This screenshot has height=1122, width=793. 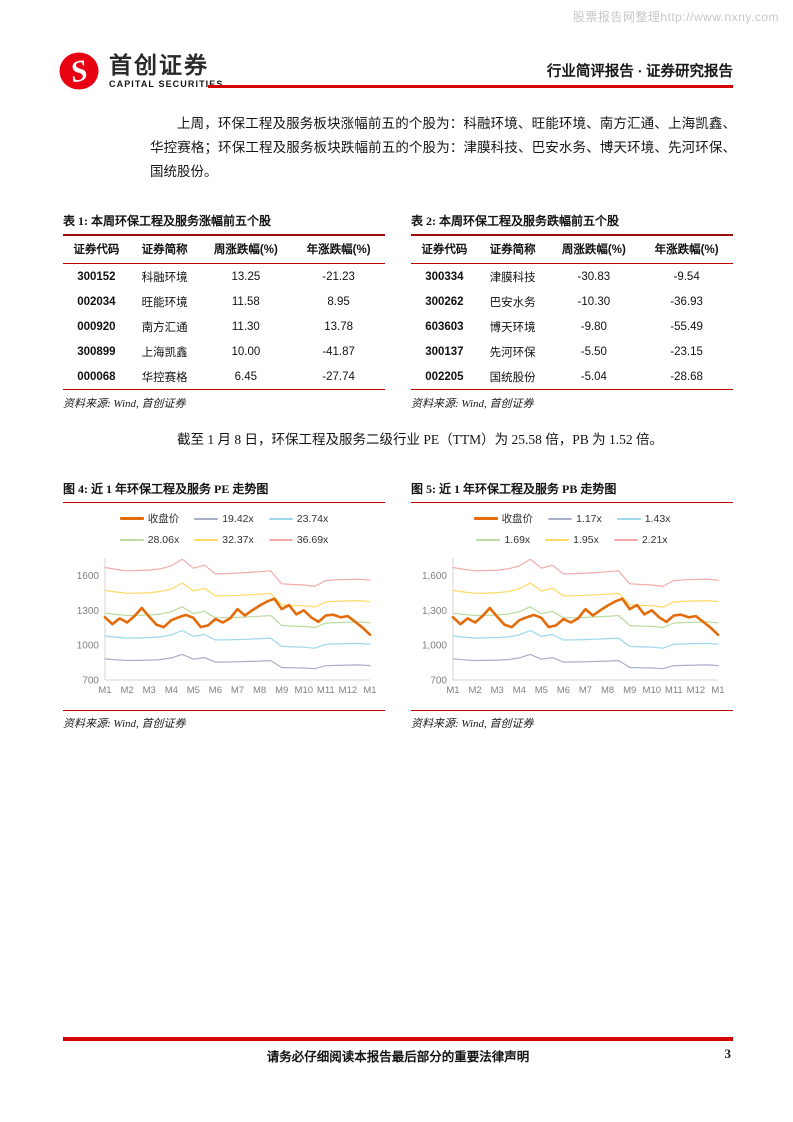 What do you see at coordinates (224, 326) in the screenshot?
I see `table-row: 000920 南方汇通 11.30 13.78` at bounding box center [224, 326].